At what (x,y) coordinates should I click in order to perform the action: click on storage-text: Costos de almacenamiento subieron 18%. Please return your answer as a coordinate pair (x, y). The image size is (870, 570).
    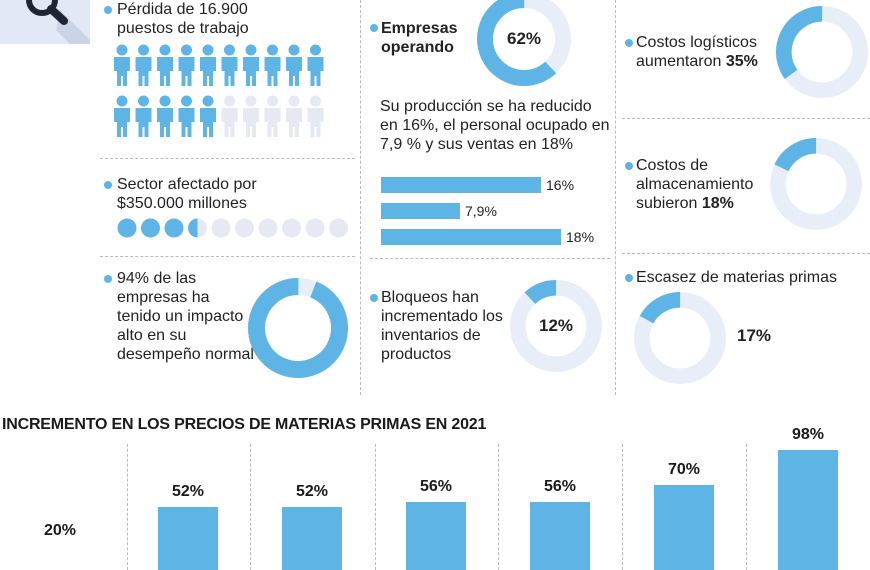
    Looking at the image, I should click on (706, 184).